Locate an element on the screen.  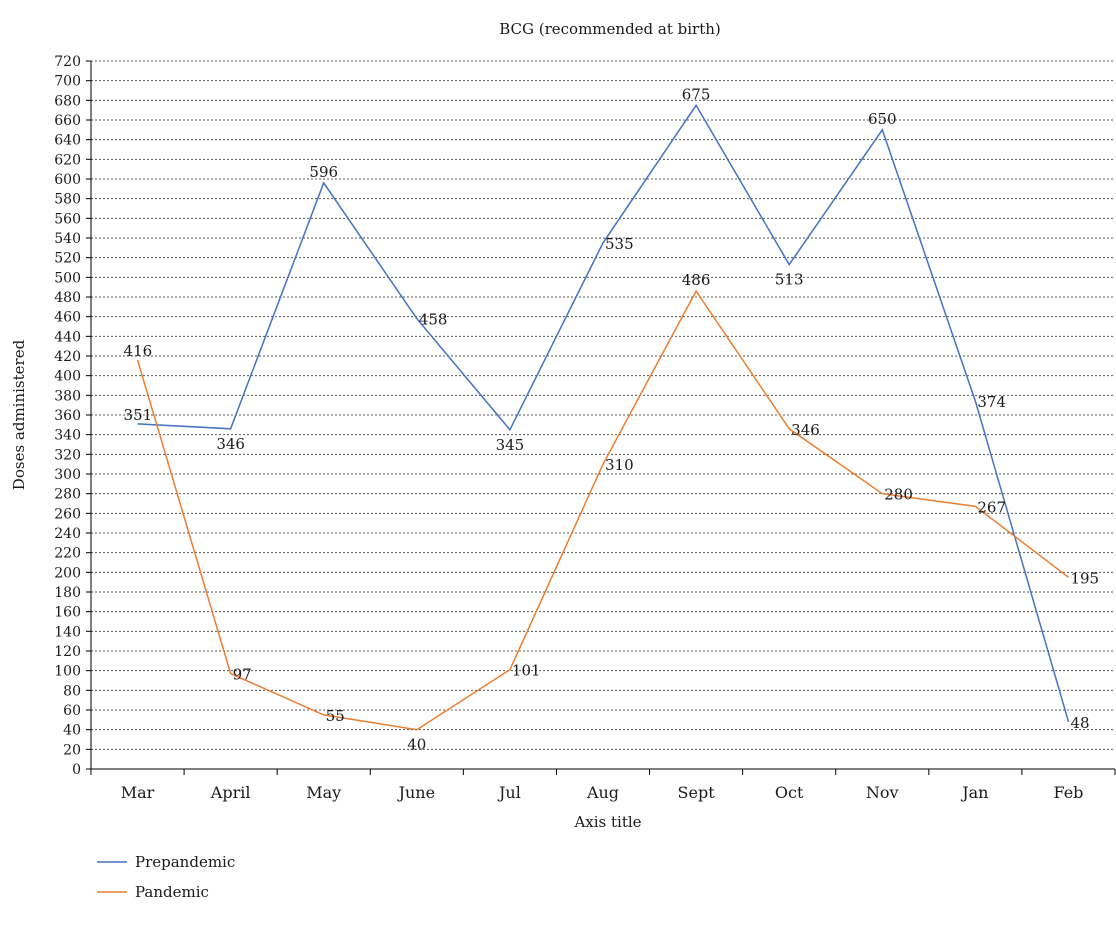
y-tick-label: 60 is located at coordinates (72, 711).